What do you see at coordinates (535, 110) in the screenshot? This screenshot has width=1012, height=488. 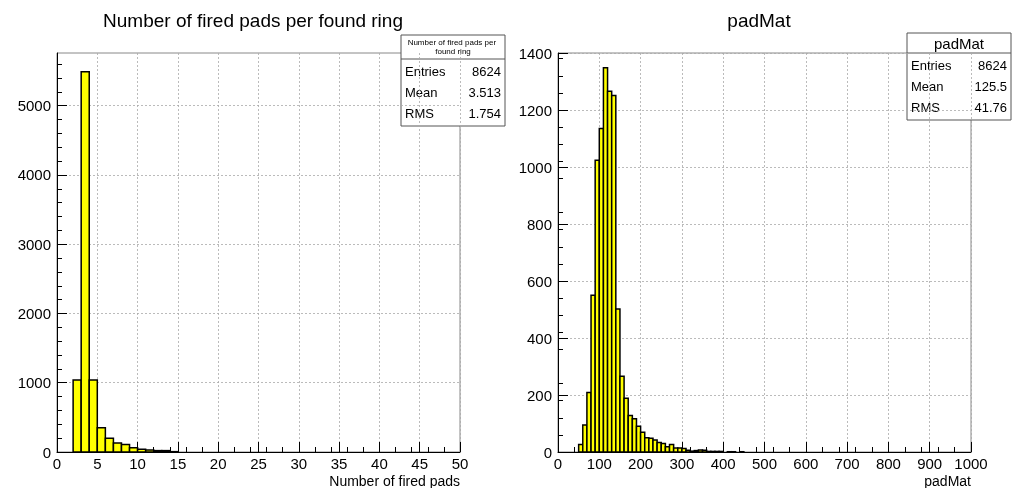 I see `y-tick-label: 1200` at bounding box center [535, 110].